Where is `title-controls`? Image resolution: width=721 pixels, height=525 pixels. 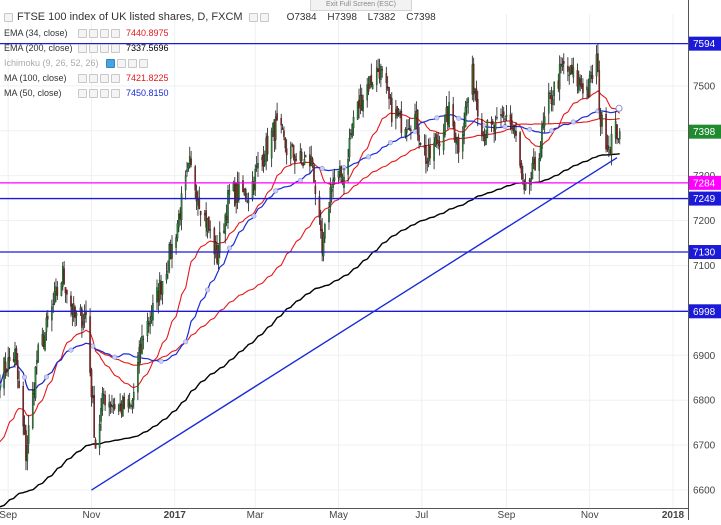 title-controls is located at coordinates (258, 17).